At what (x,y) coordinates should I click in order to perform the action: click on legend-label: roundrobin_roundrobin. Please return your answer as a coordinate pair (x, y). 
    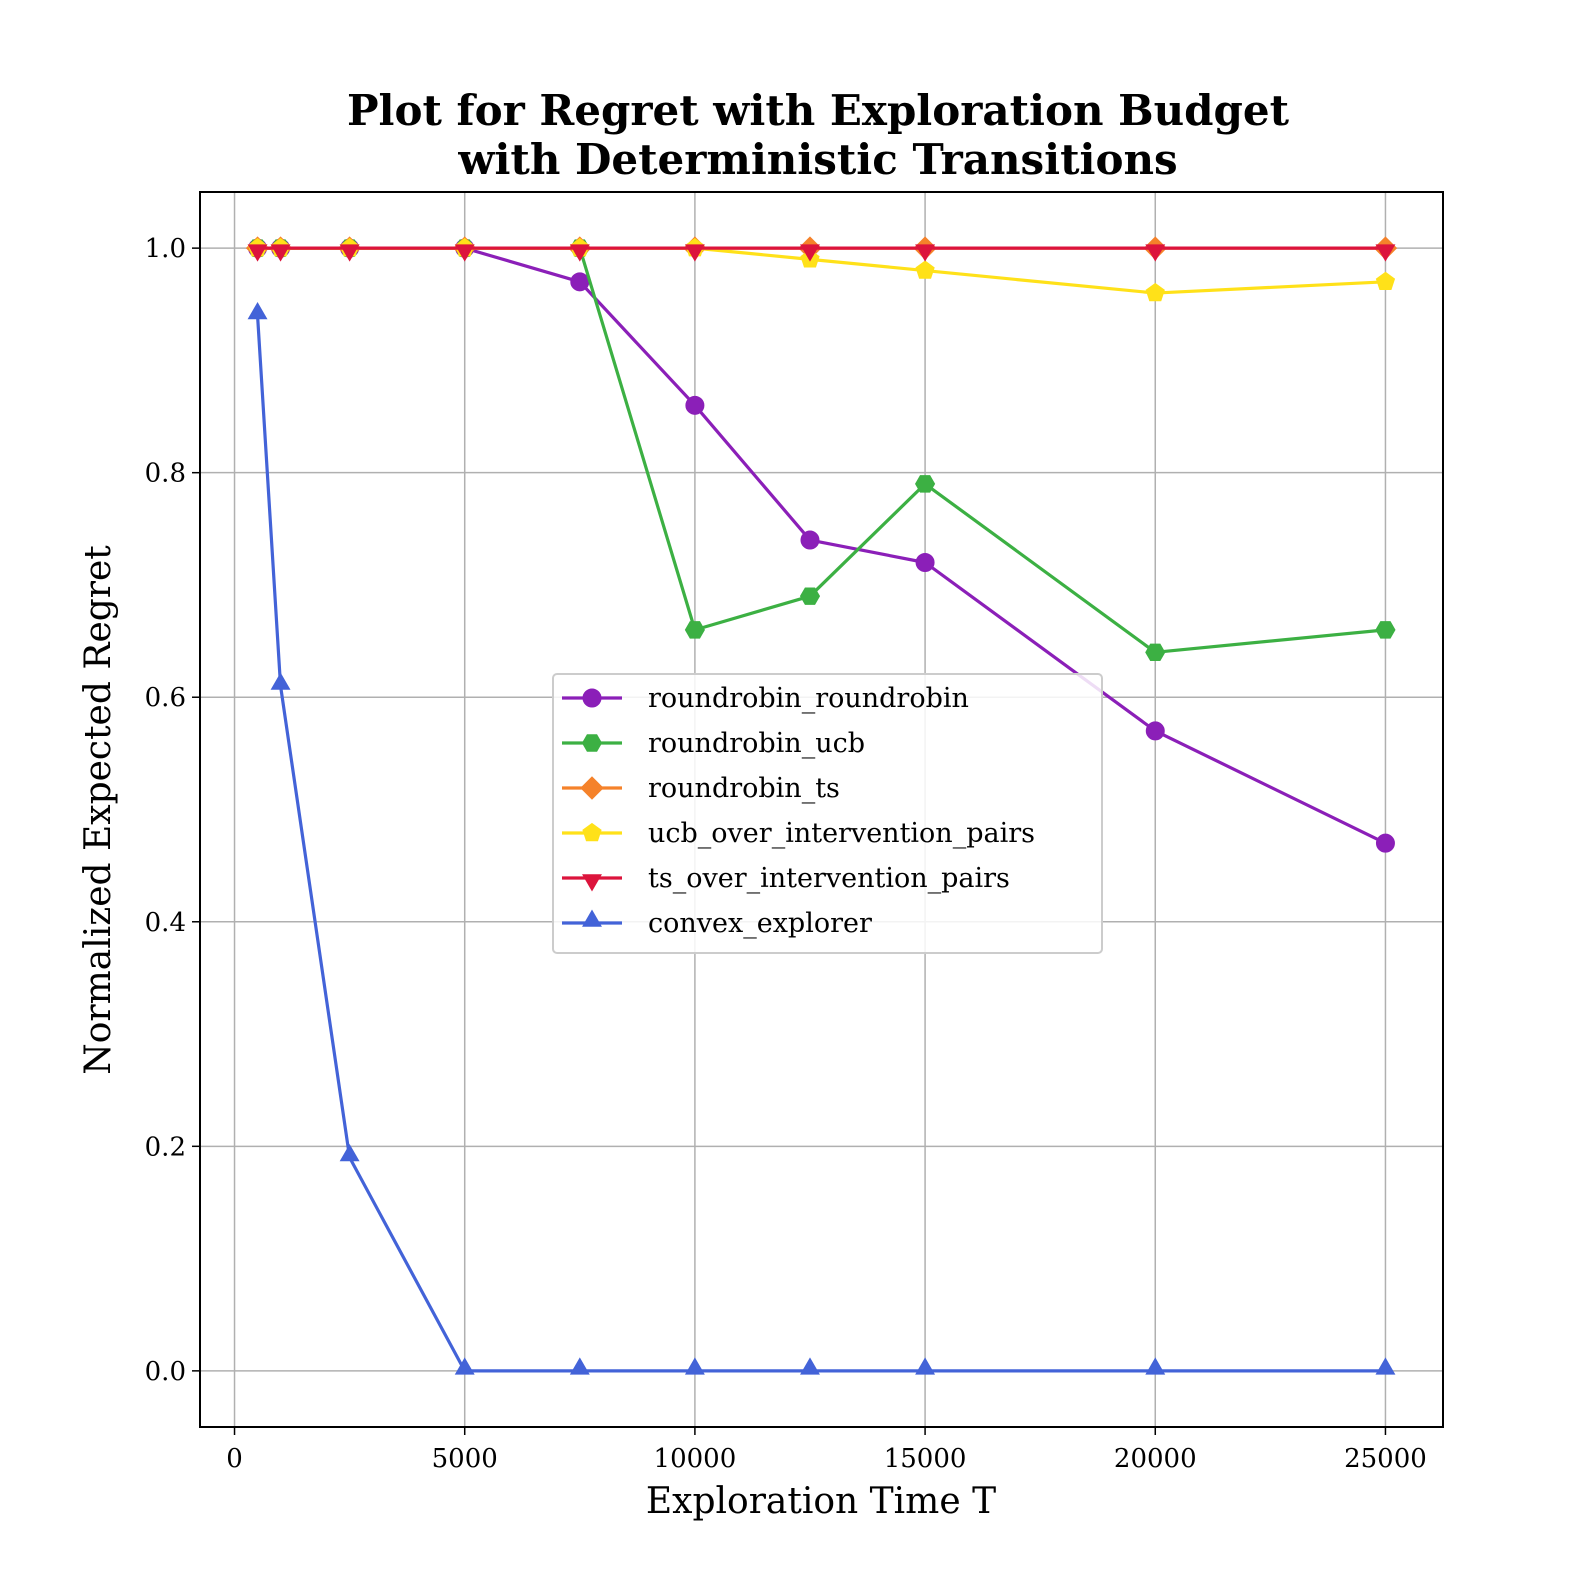
    Looking at the image, I should click on (808, 698).